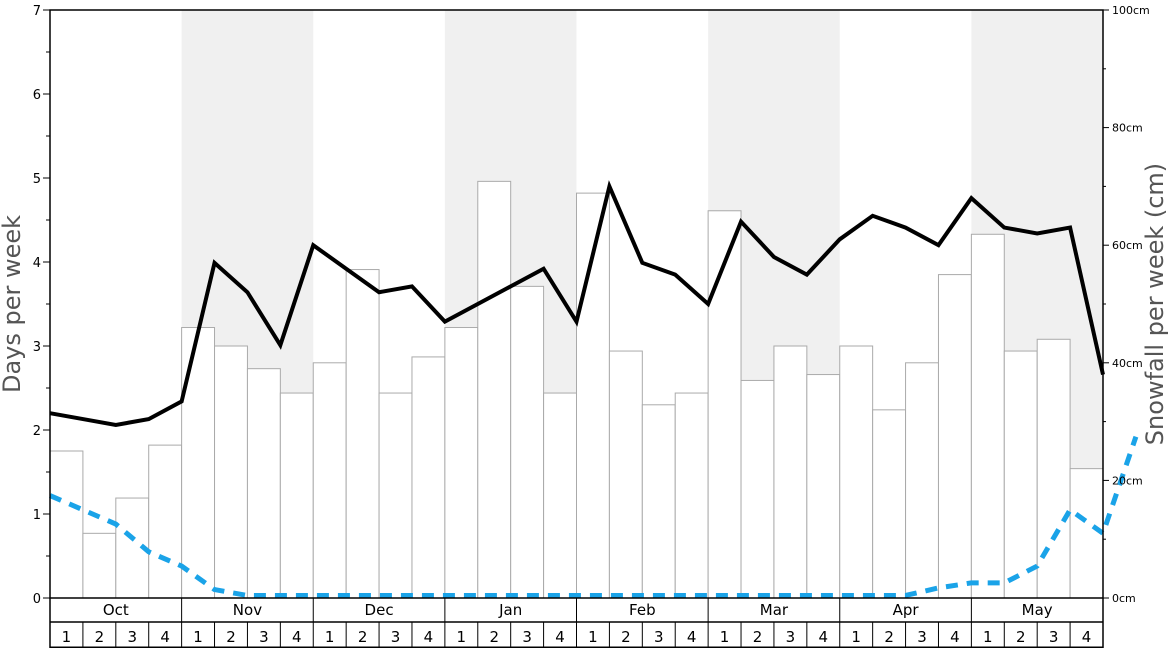 Image resolution: width=1168 pixels, height=652 pixels. I want to click on y2-tick-label: 80cm, so click(1127, 128).